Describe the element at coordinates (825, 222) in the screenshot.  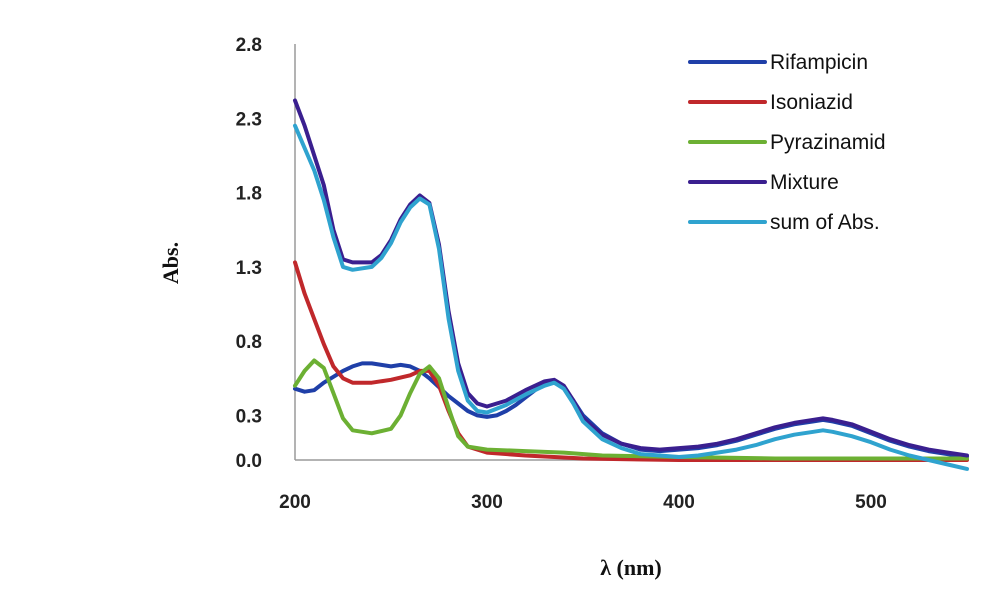
I see `legend-label-sum-of-abs: sum of Abs.` at that location.